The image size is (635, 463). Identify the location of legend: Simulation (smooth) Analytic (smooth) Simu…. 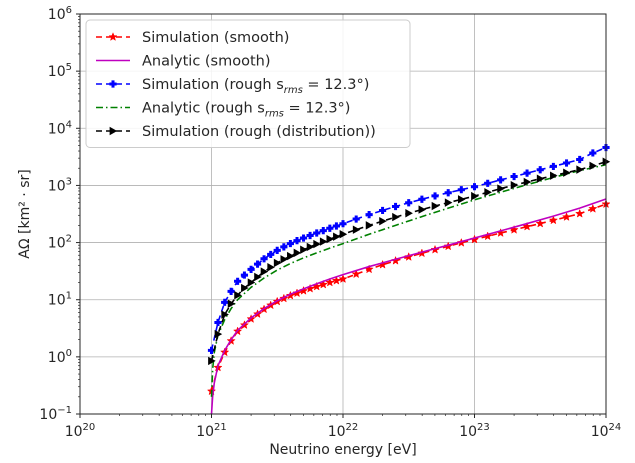
(248, 83).